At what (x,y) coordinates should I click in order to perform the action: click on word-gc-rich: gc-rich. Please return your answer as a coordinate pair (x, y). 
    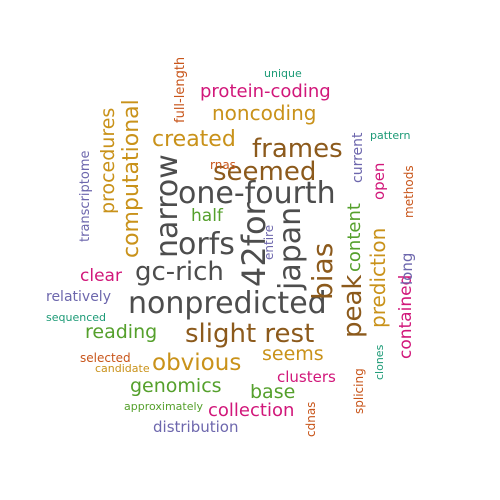
    Looking at the image, I should click on (179, 272).